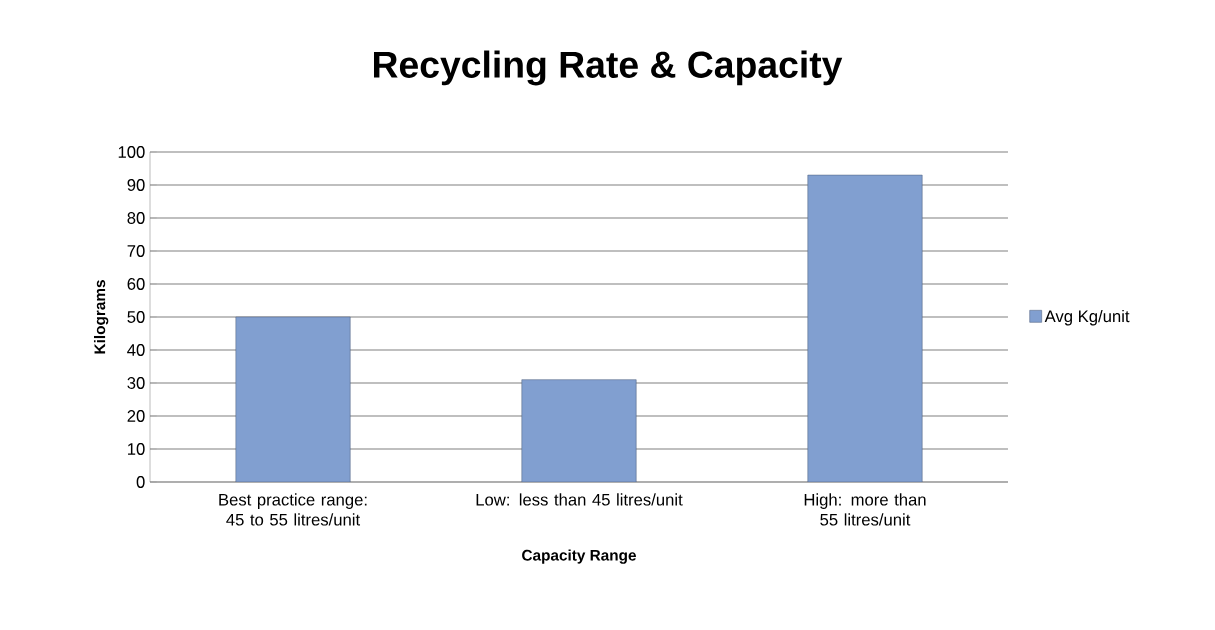  What do you see at coordinates (101, 317) in the screenshot?
I see `y-axis-title: Kilograms` at bounding box center [101, 317].